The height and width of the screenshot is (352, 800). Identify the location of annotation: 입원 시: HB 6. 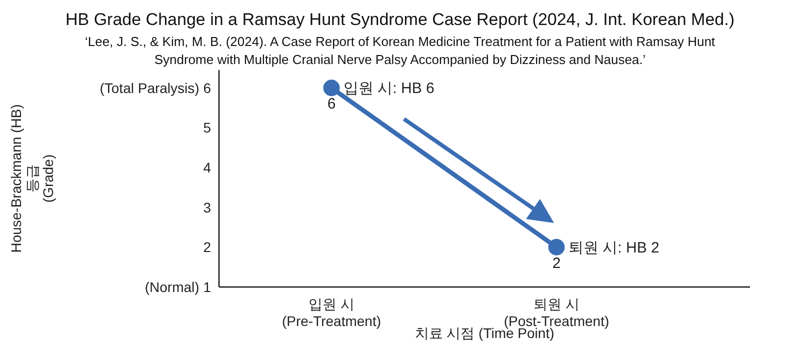
(389, 89).